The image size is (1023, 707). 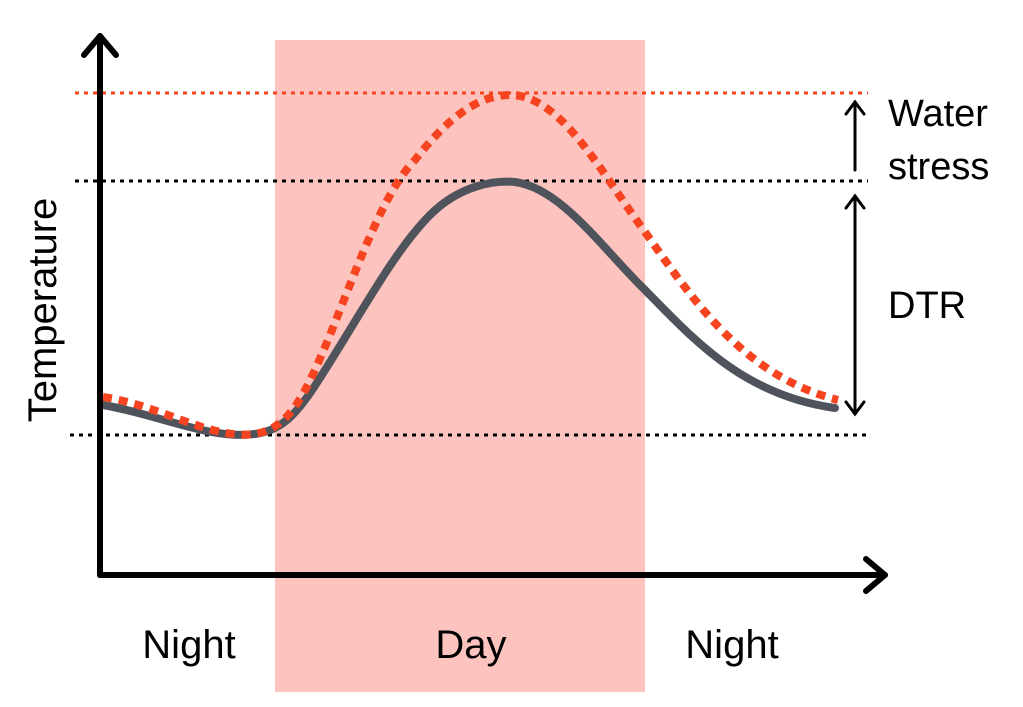 What do you see at coordinates (927, 306) in the screenshot?
I see `dtr-label: DTR` at bounding box center [927, 306].